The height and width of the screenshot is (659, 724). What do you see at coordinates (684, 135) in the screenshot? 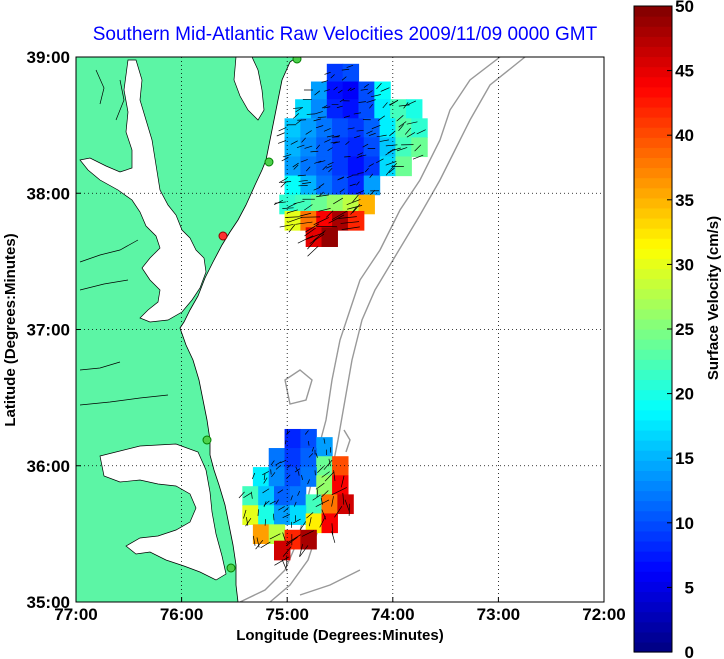
I see `colorbar-tick-label: 40` at bounding box center [684, 135].